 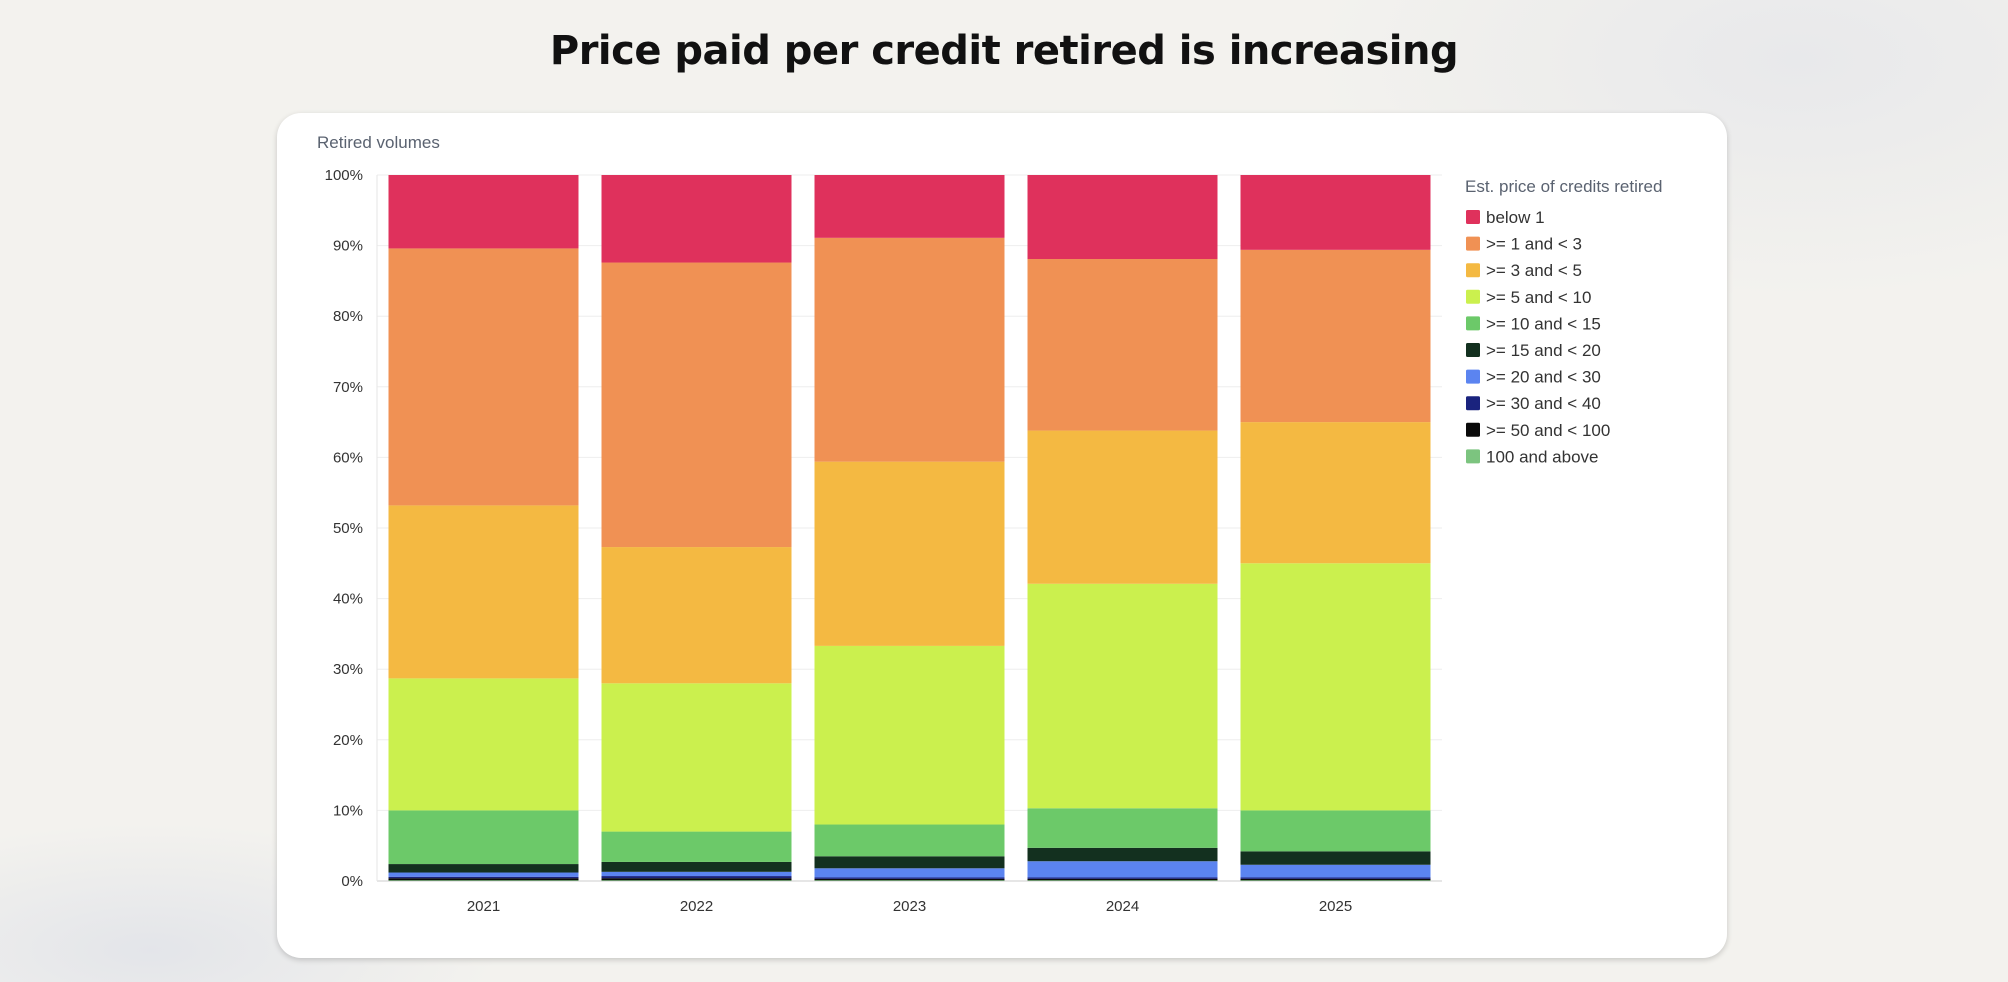 What do you see at coordinates (1515, 217) in the screenshot?
I see `legend-label: below 1` at bounding box center [1515, 217].